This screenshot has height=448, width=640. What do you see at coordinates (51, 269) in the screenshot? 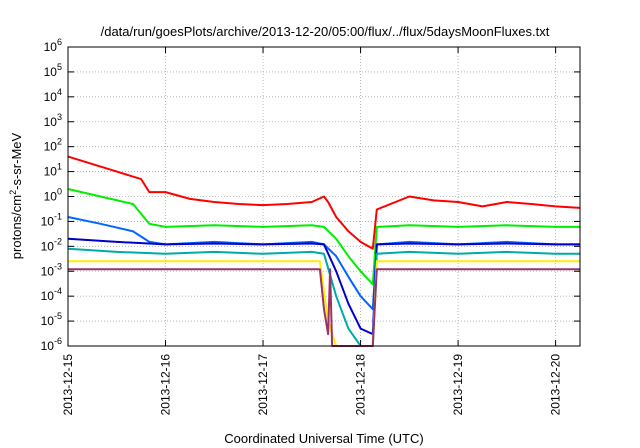
I see `y-tick-label: 10⁻³` at bounding box center [51, 269].